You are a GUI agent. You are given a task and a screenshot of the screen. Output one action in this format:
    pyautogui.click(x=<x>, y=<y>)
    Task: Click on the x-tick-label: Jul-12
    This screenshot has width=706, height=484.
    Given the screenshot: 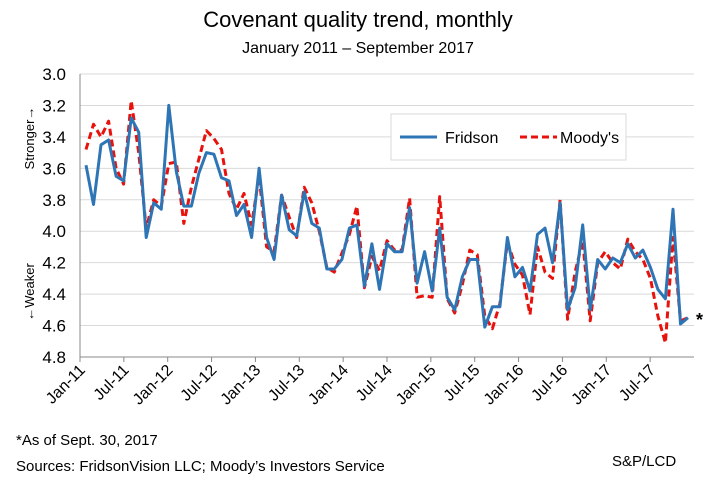 What is the action you would take?
    pyautogui.click(x=199, y=383)
    